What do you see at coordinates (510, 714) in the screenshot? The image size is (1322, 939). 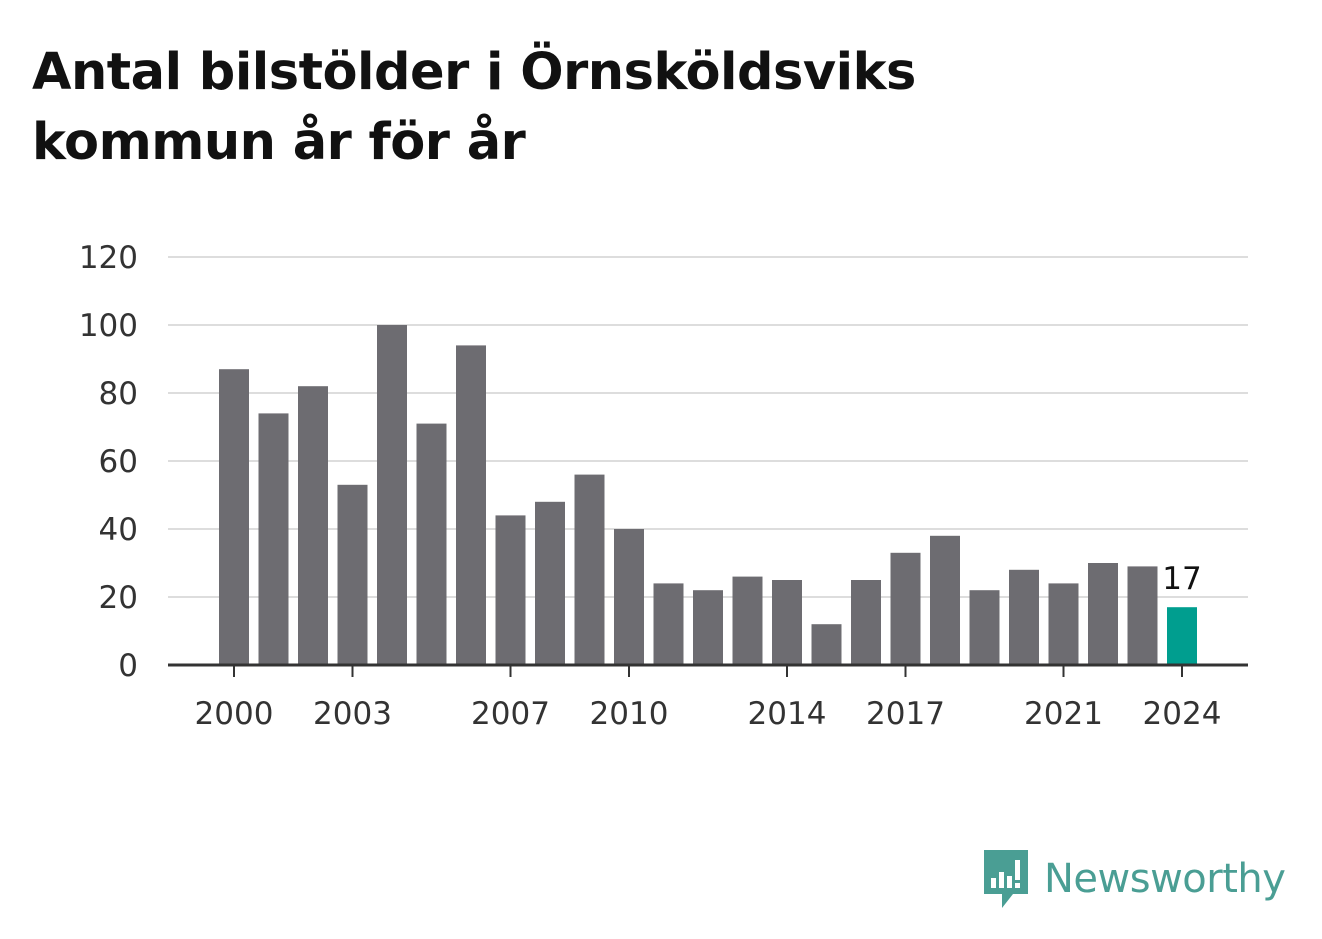 I see `x-tick-label: 2007` at bounding box center [510, 714].